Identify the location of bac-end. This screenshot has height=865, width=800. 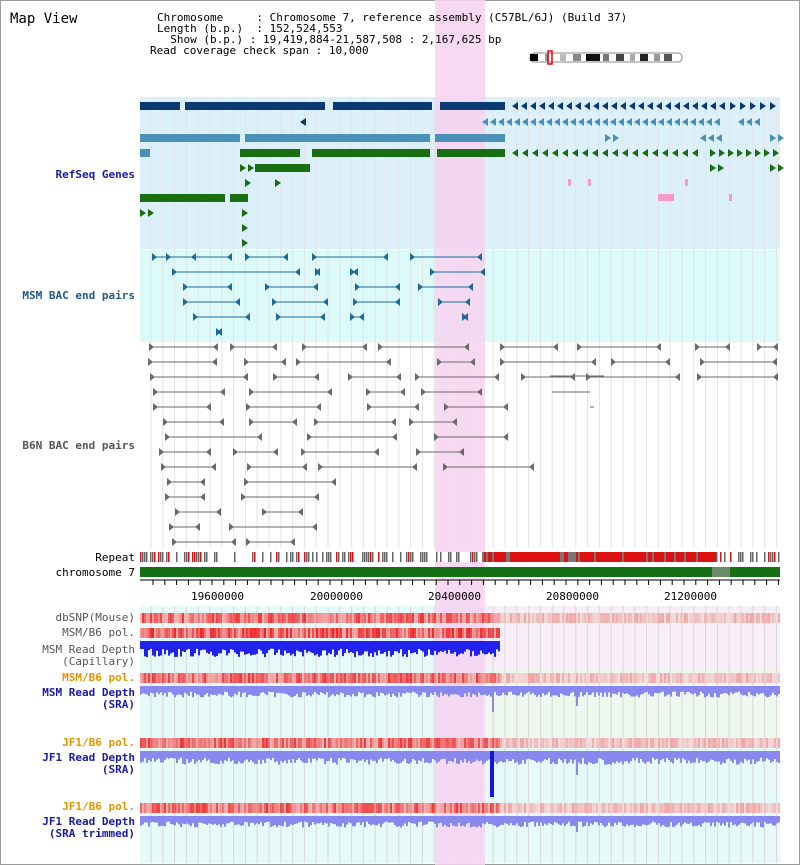
(505, 407).